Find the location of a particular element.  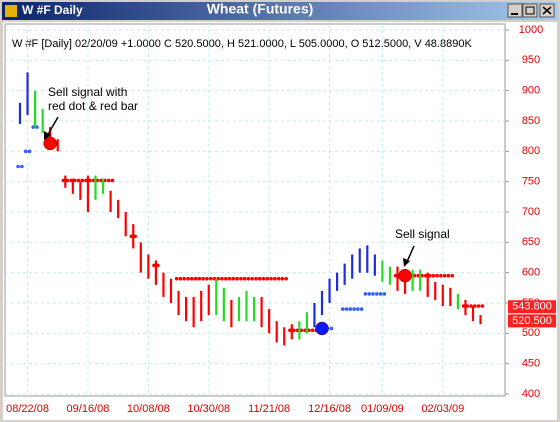

x-tick-label: 10/30/08 is located at coordinates (208, 409).